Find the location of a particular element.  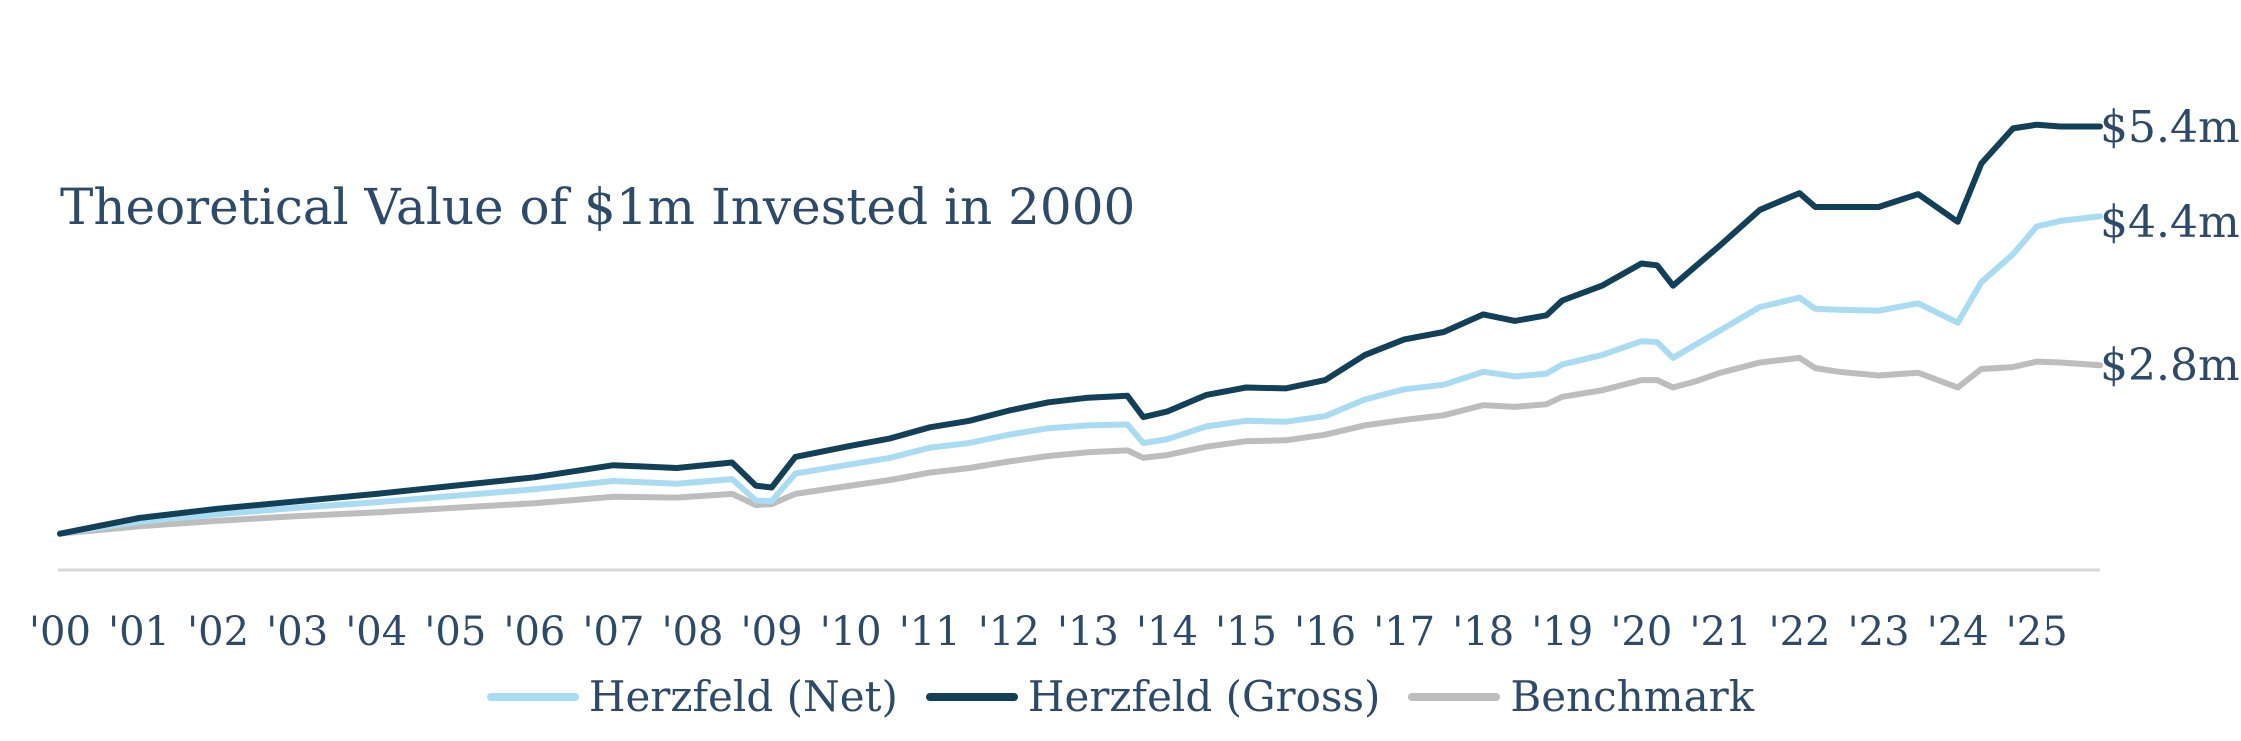

legend-item: Herzfeld (Net) is located at coordinates (692, 696).